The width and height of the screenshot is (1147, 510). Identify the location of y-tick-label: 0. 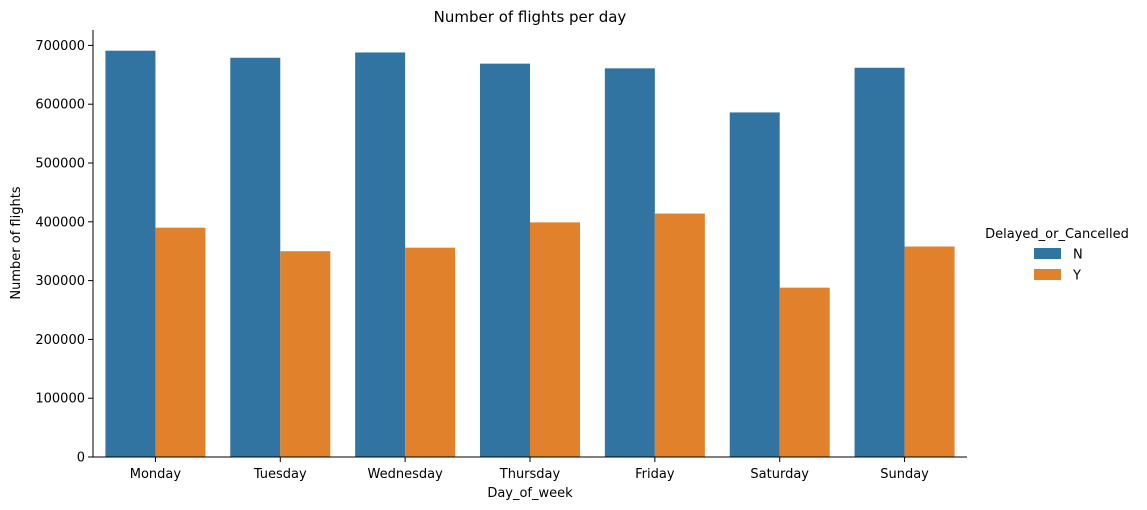
(81, 458).